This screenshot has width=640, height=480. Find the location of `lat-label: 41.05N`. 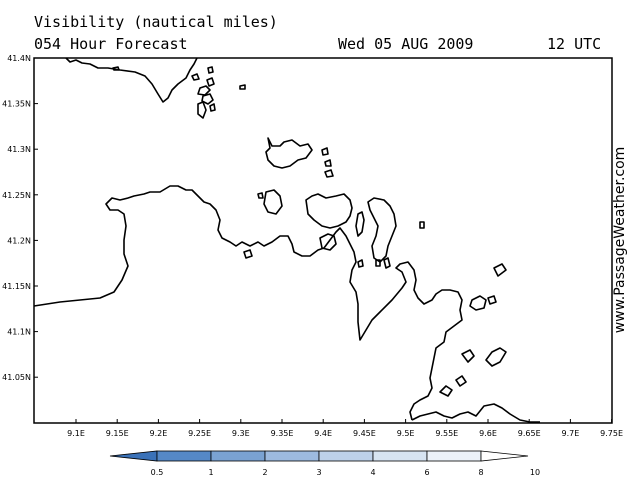

lat-label: 41.05N is located at coordinates (16, 377).